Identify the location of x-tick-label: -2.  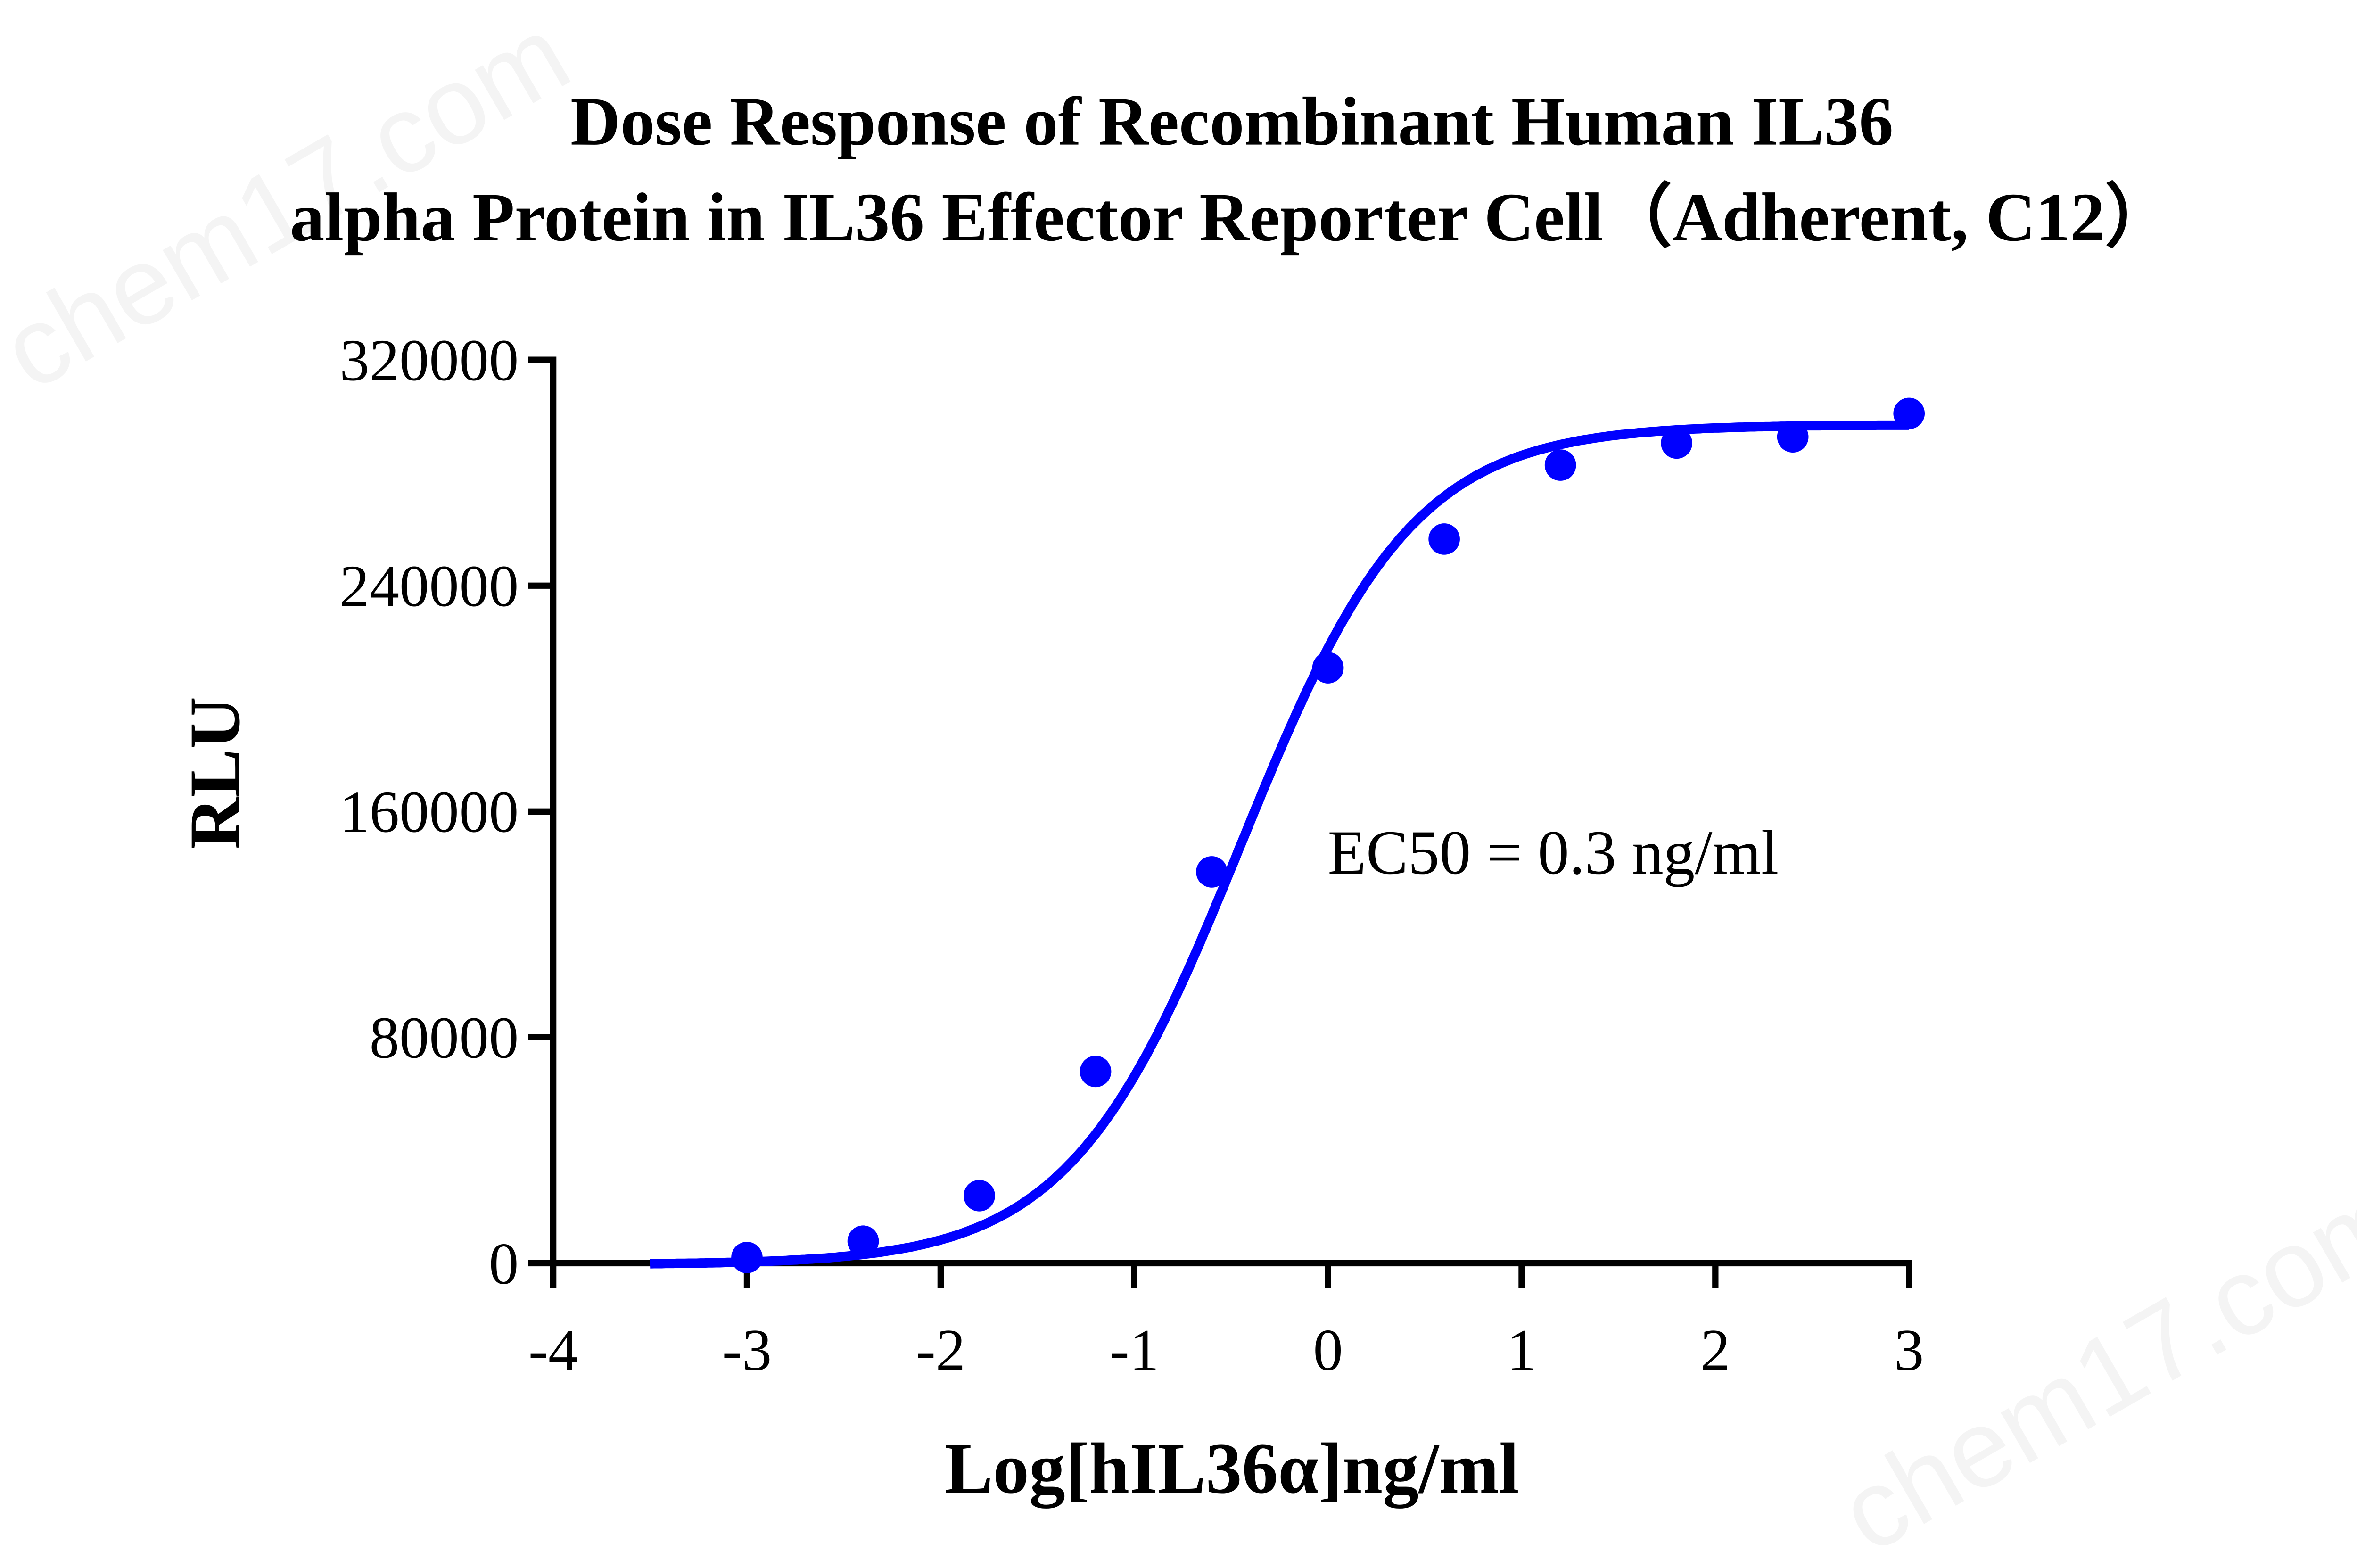
(940, 1350).